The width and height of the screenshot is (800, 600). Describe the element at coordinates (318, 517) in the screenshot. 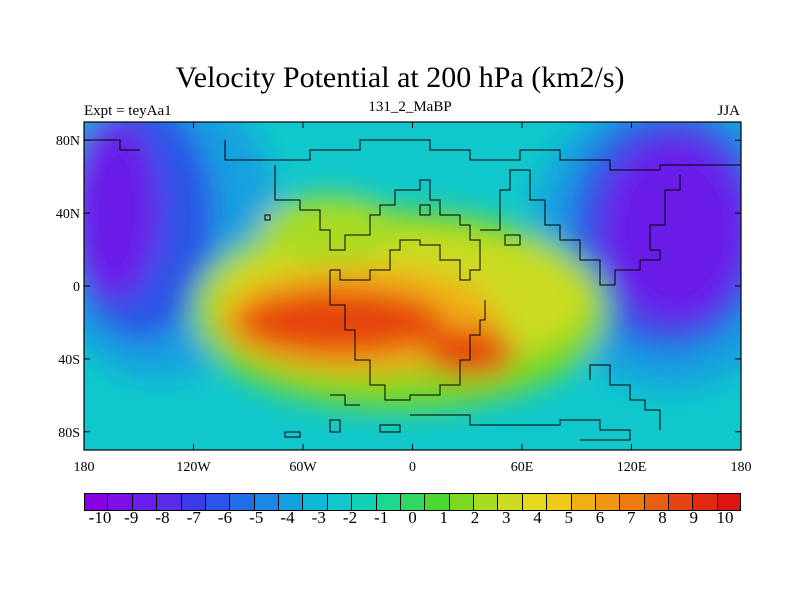

I see `colorbar-label: -3` at that location.